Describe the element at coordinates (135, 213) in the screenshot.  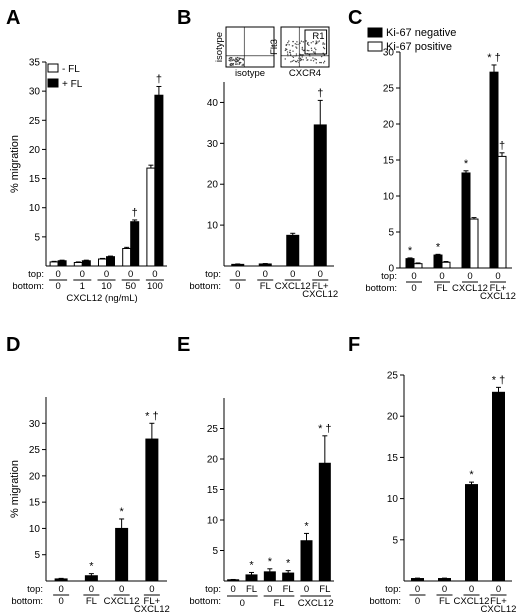
I see `panel-a-significance-mark: †` at that location.